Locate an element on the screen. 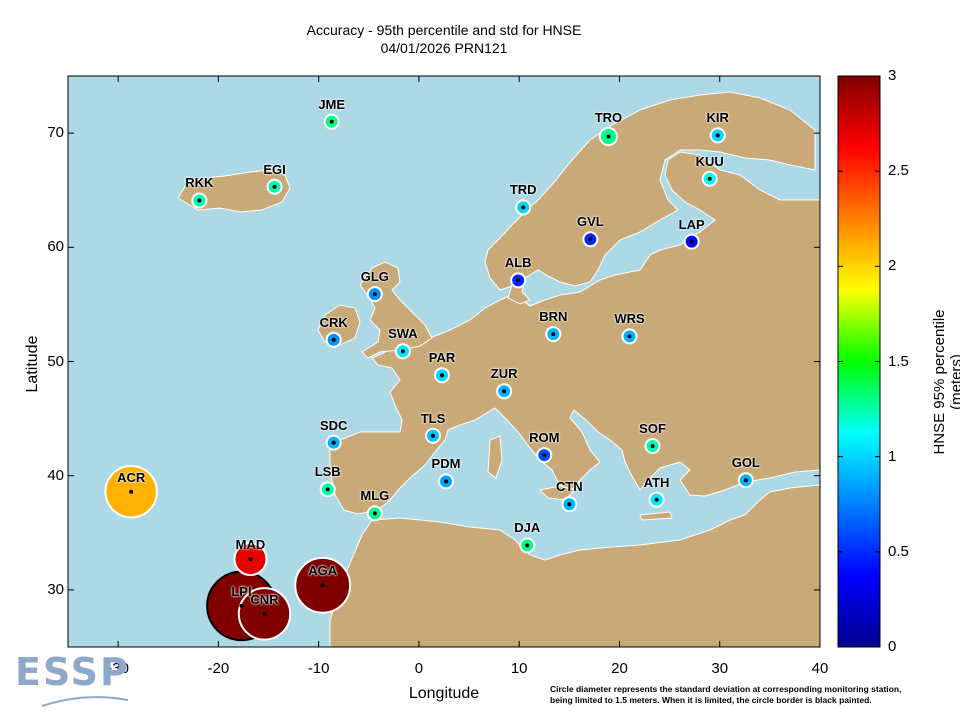  station-dot-cnr is located at coordinates (264, 613).